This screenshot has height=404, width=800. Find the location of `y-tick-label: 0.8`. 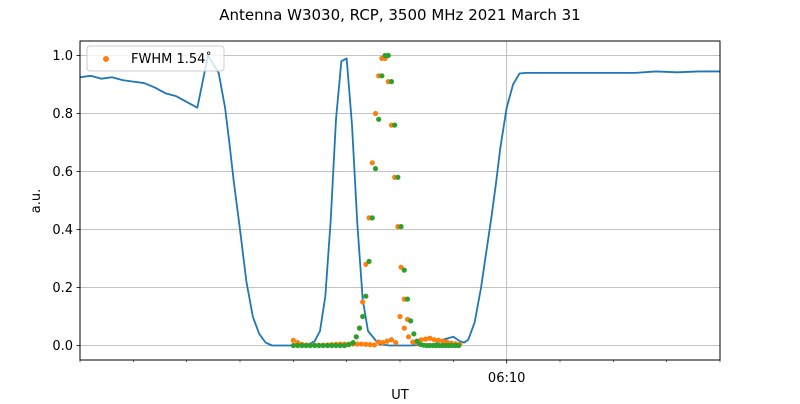

y-tick-label: 0.8 is located at coordinates (62, 114).